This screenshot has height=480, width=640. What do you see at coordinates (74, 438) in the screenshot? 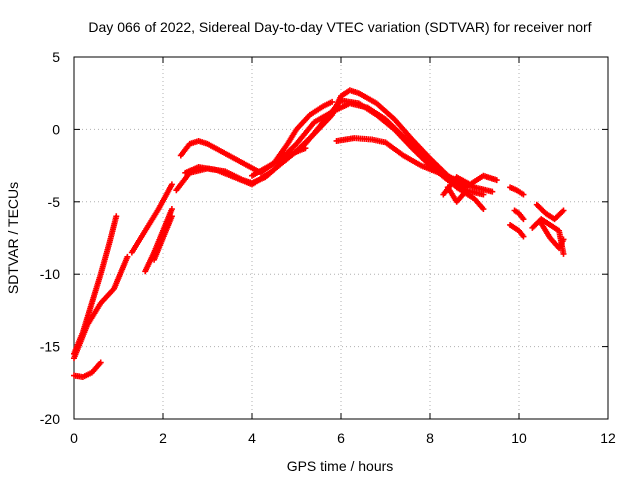
I see `x-tick-label: 0` at bounding box center [74, 438].